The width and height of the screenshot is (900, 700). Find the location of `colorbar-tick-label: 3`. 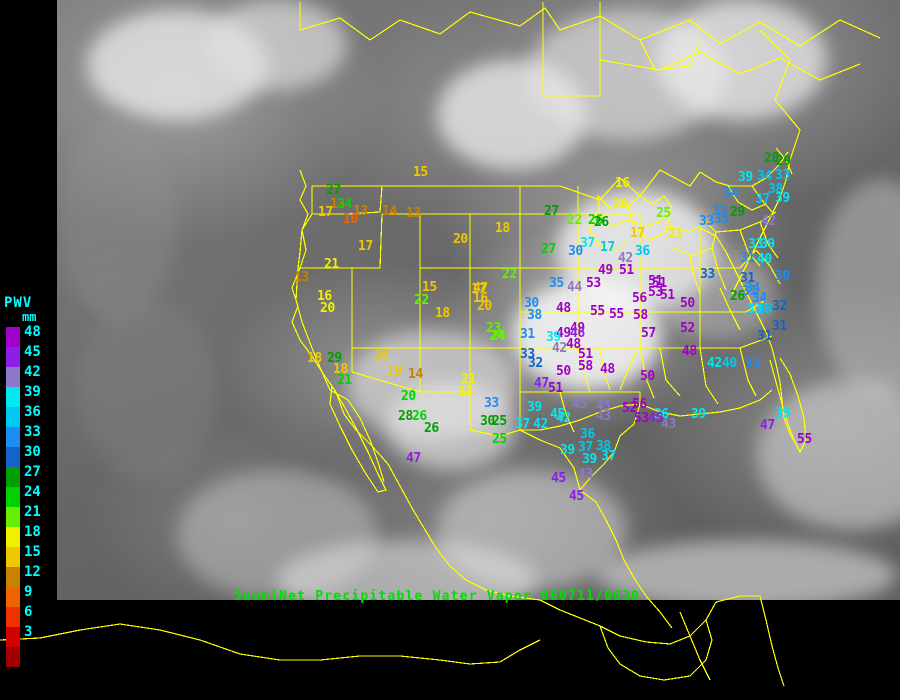

colorbar-tick-label: 3 is located at coordinates (28, 632).